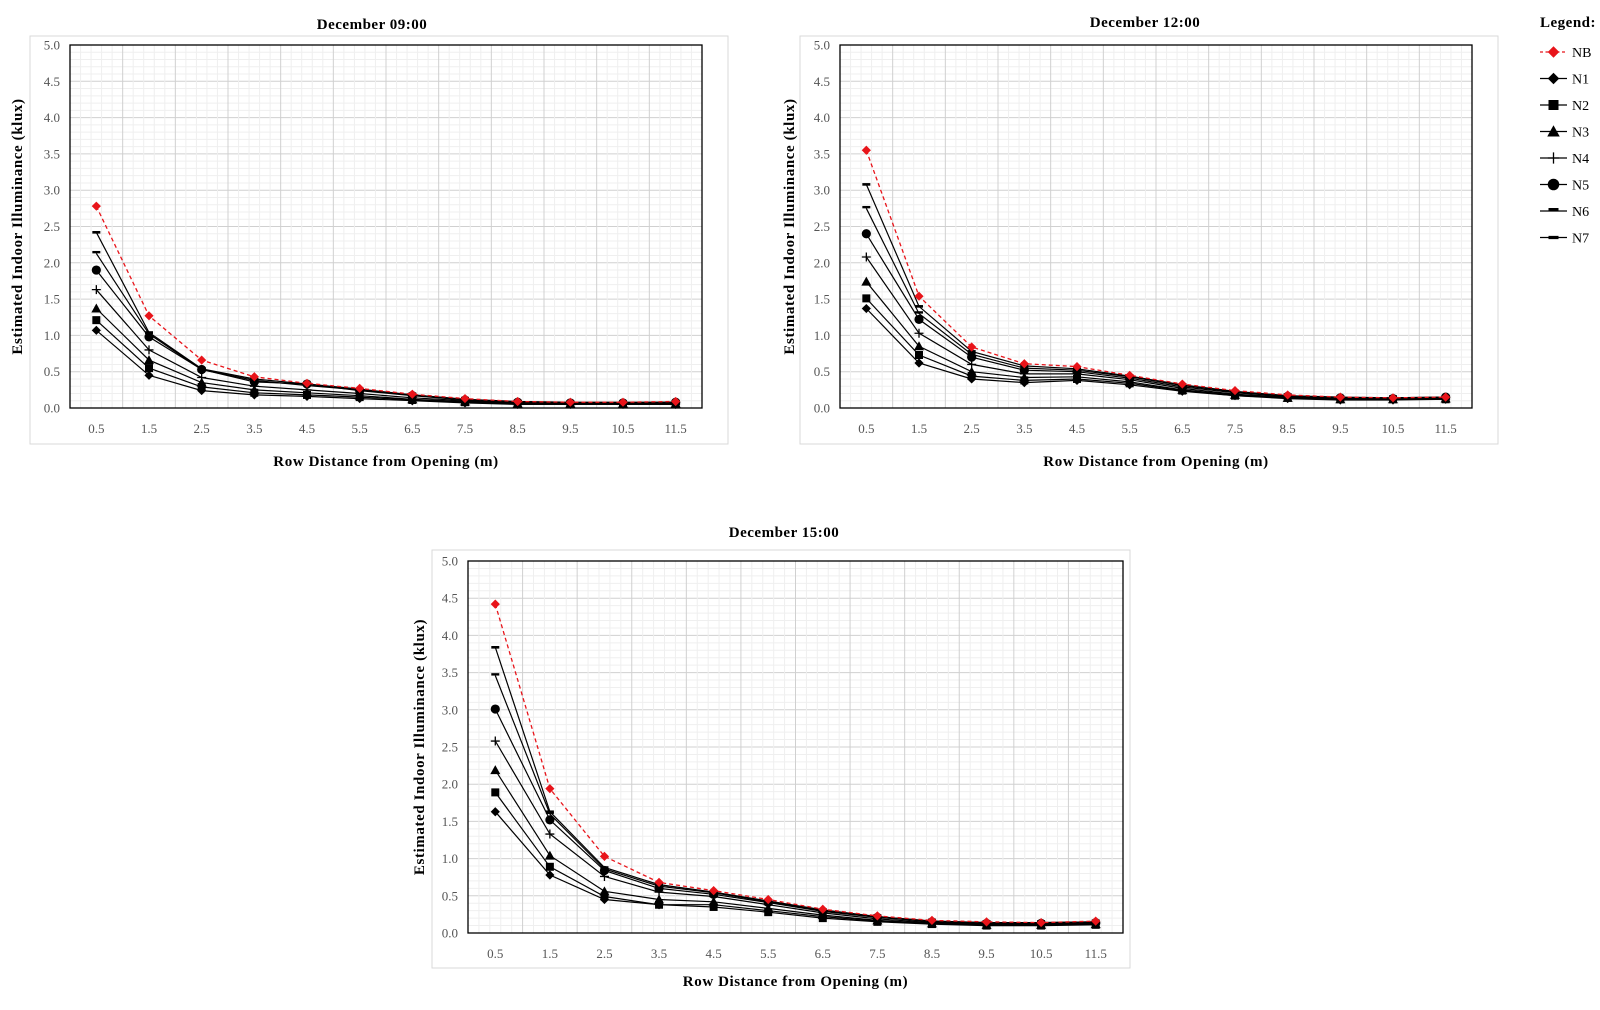 The width and height of the screenshot is (1600, 1010). I want to click on chart-title: December 12:00, so click(1145, 23).